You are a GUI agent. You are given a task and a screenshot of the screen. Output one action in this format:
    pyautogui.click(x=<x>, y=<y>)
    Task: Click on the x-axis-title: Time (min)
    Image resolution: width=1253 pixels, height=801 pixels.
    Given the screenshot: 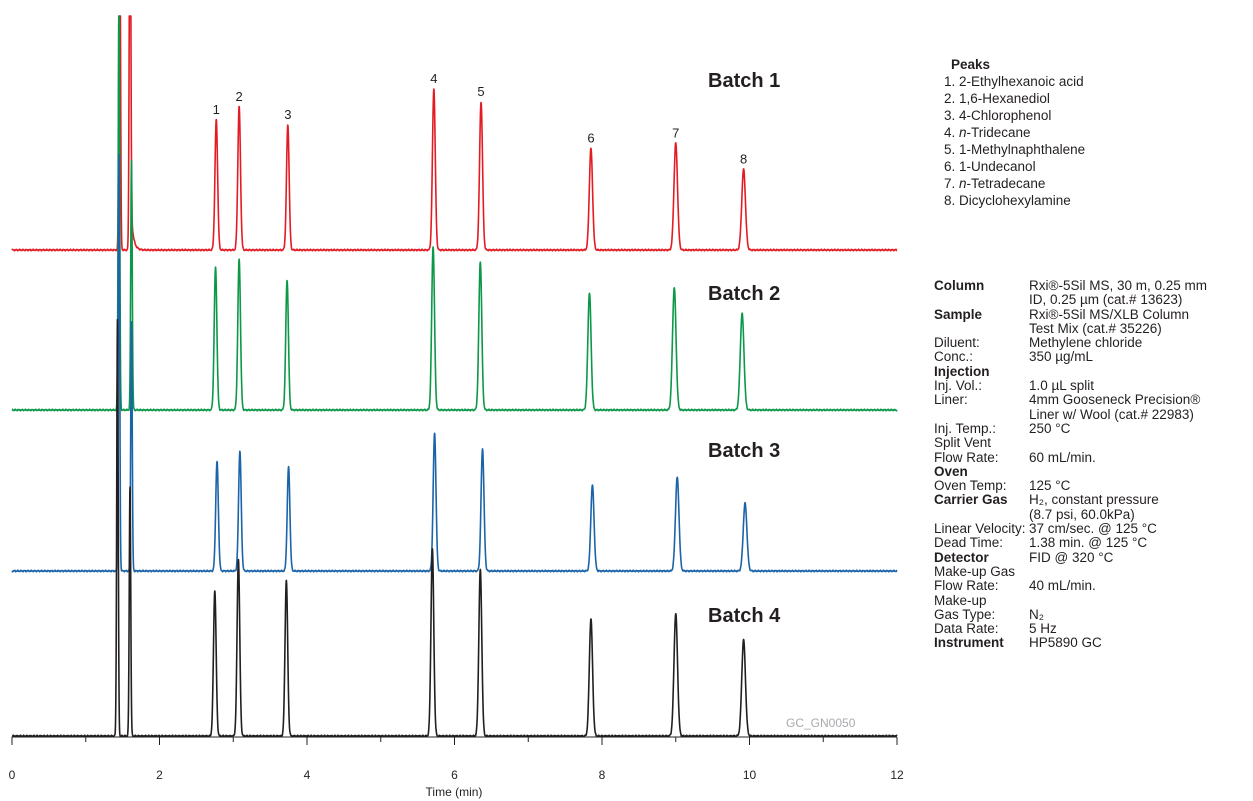 What is the action you would take?
    pyautogui.click(x=454, y=792)
    